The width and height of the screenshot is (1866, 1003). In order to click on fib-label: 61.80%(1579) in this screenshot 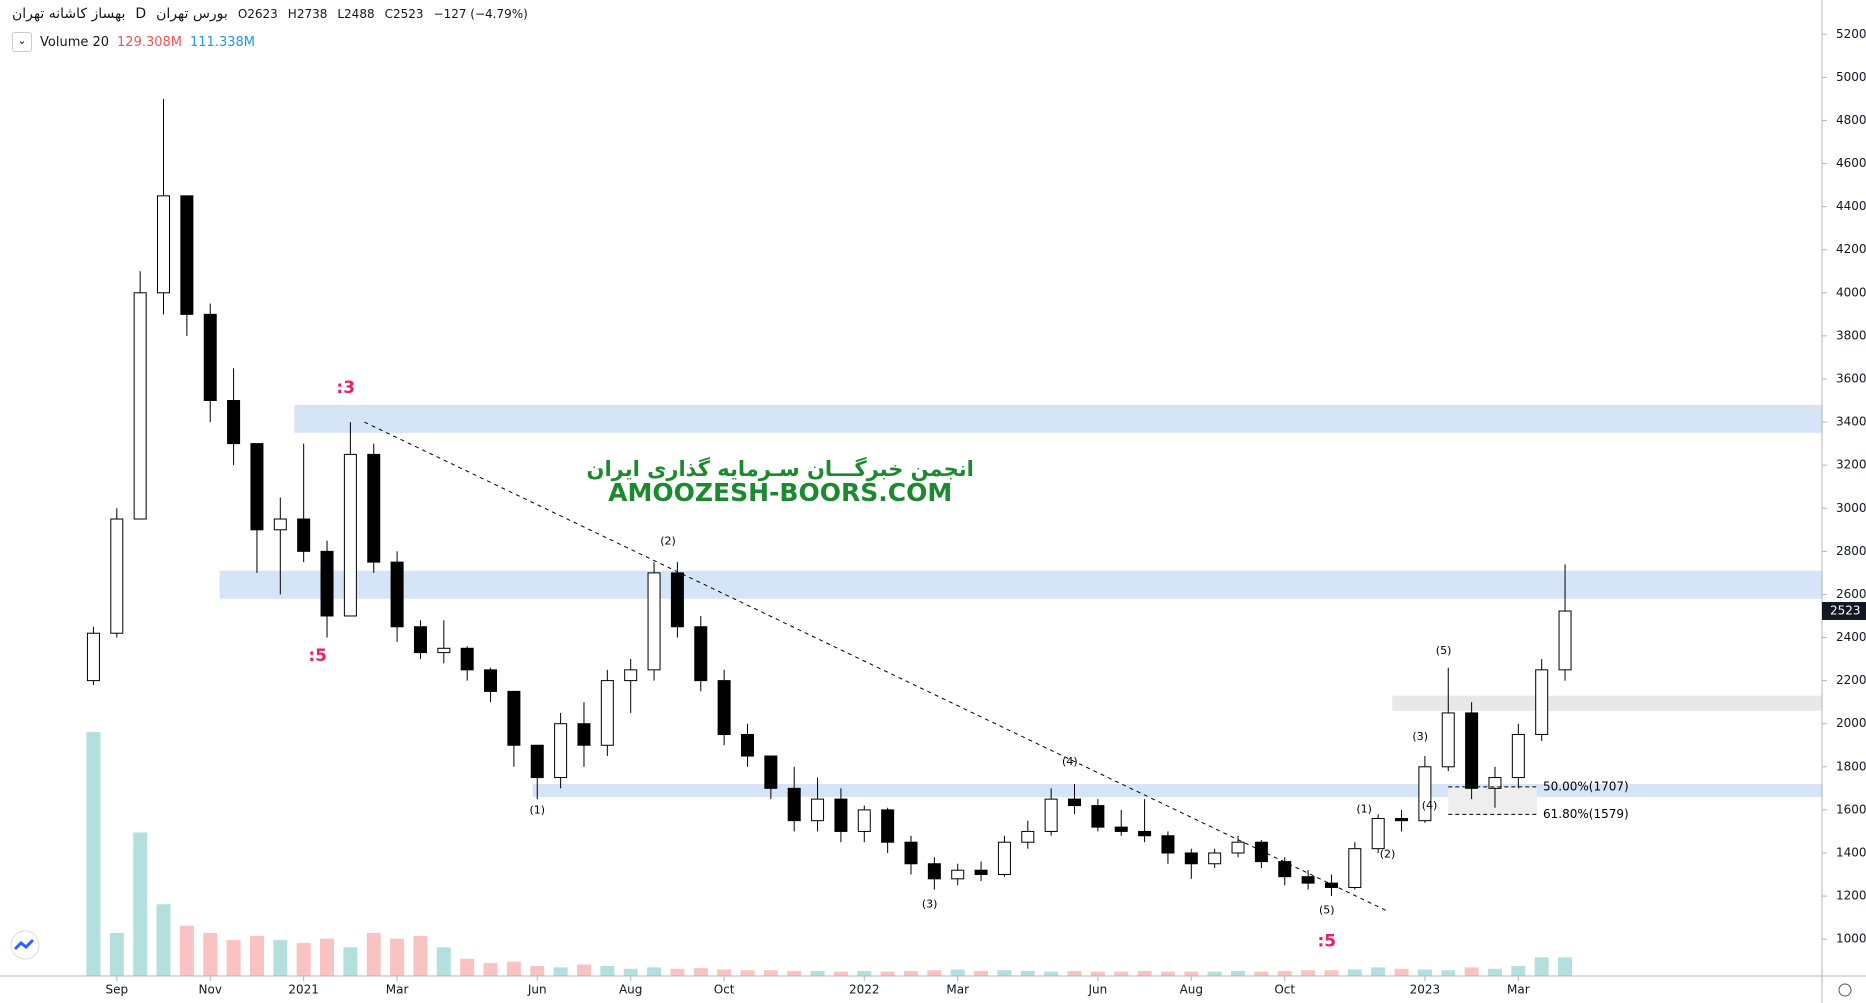, I will do `click(1586, 814)`.